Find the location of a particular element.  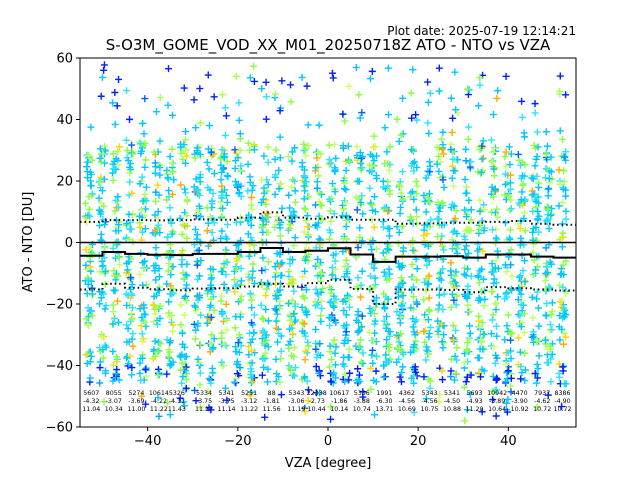

stat-mean: -3.89 is located at coordinates (497, 401).